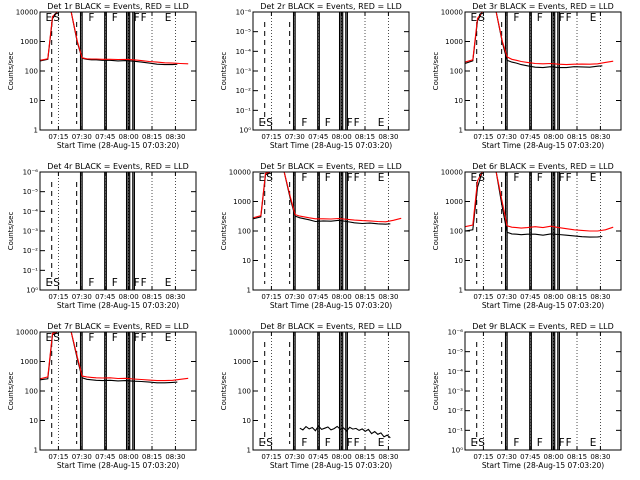 Image resolution: width=640 pixels, height=480 pixels. I want to click on panel-title: Det 1r BLACK = Events, RED = LLD, so click(118, 6).